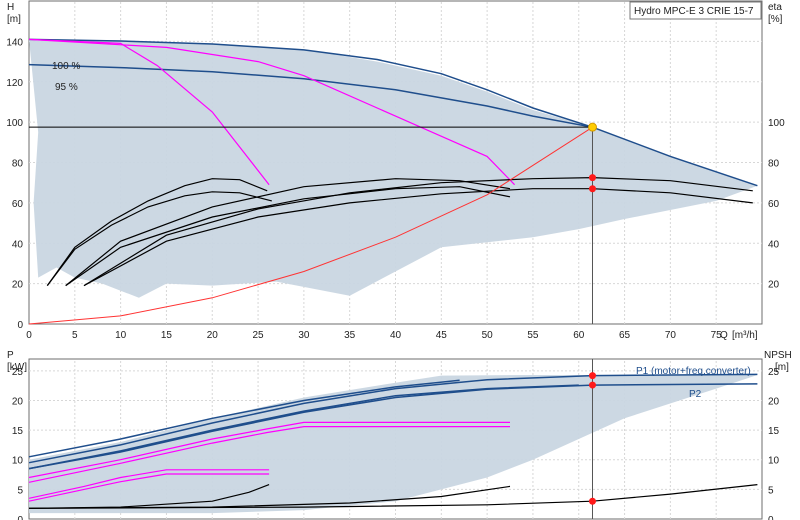 The image size is (800, 520). I want to click on head-right-tick: 100, so click(776, 123).